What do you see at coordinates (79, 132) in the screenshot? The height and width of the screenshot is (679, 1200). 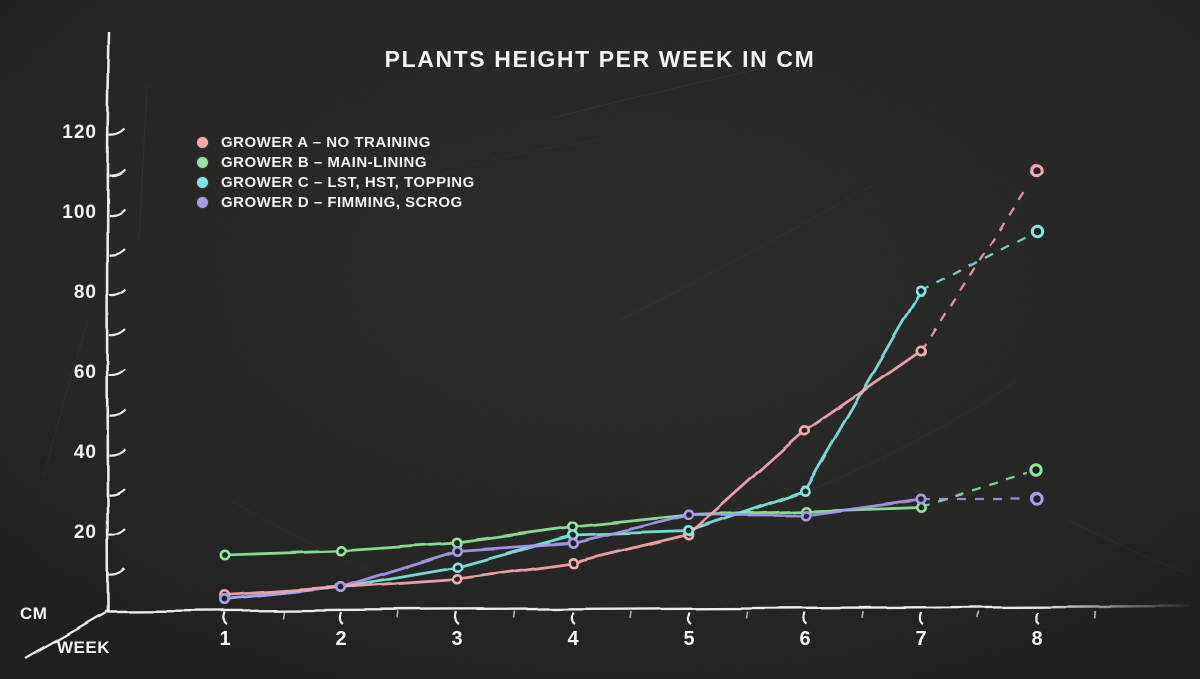 I see `y-tick-label: 120` at bounding box center [79, 132].